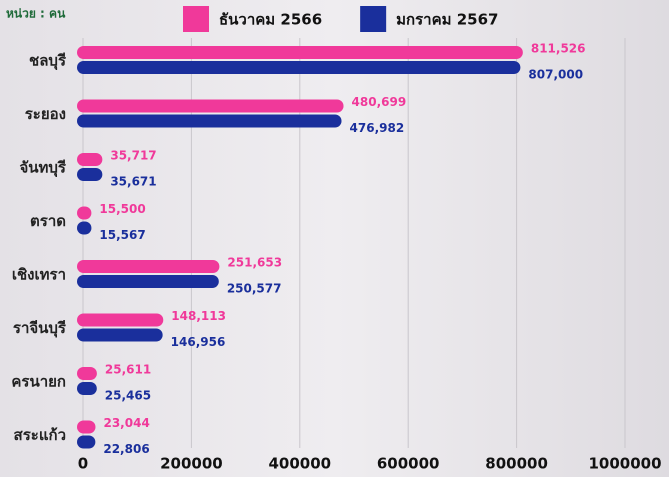  What do you see at coordinates (126, 449) in the screenshot?
I see `value-label: 22,806` at bounding box center [126, 449].